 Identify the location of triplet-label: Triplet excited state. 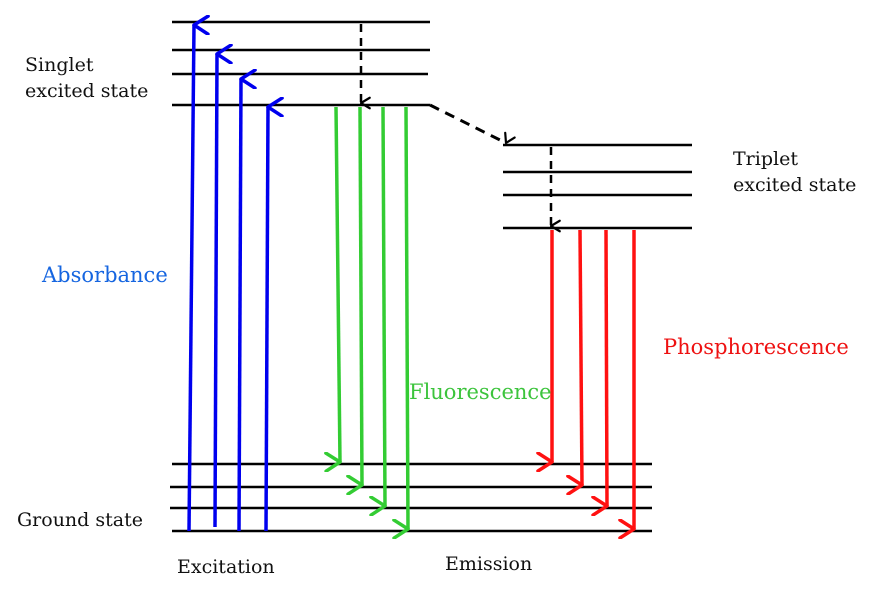
(794, 172).